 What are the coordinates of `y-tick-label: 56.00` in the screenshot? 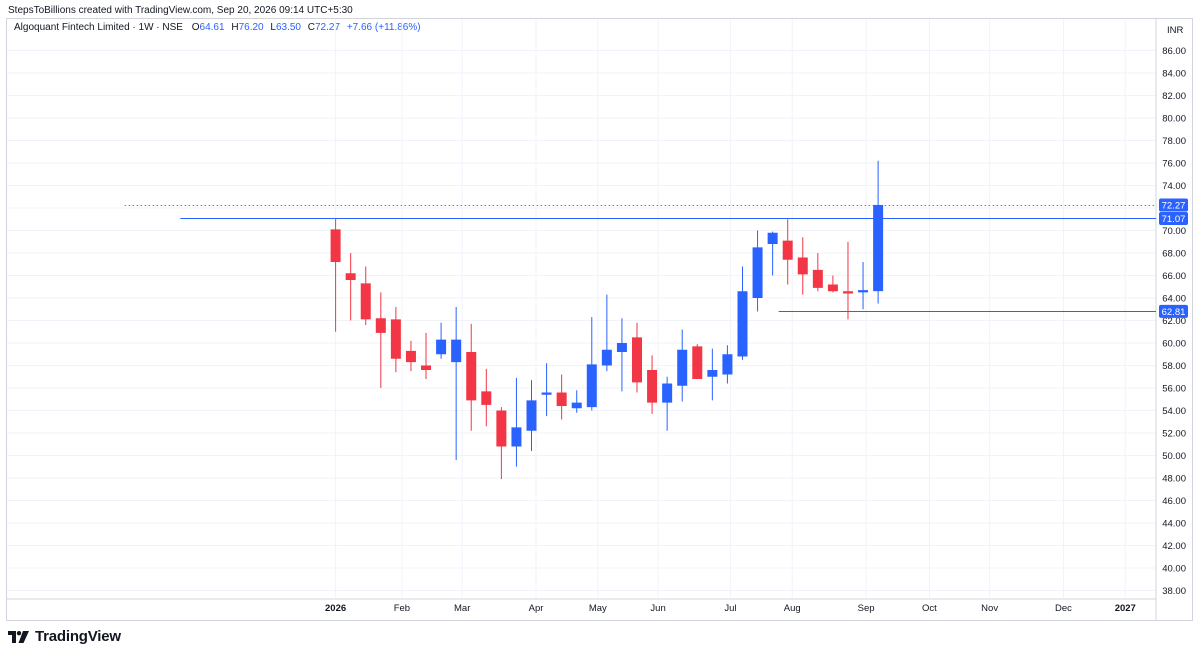 It's located at (1174, 389).